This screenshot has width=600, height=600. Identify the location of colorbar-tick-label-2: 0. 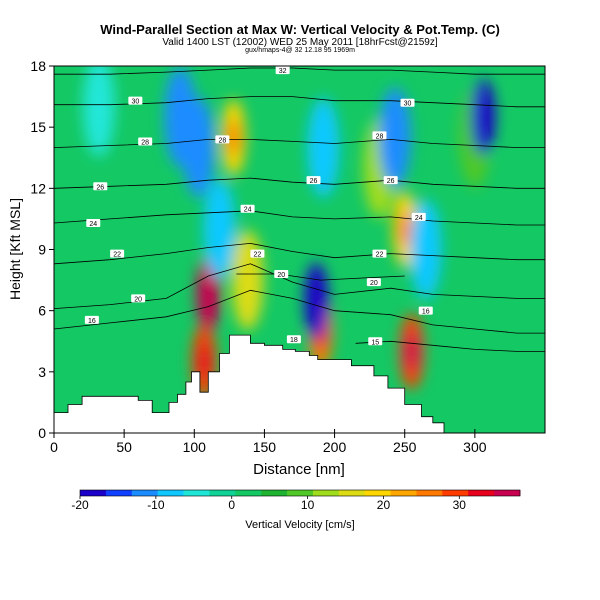
(231, 505).